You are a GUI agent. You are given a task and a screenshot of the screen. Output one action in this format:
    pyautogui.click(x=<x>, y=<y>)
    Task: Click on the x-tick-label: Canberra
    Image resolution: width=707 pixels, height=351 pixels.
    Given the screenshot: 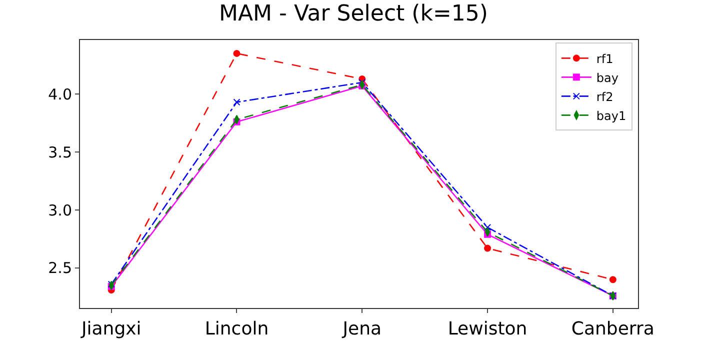 What is the action you would take?
    pyautogui.click(x=612, y=329)
    